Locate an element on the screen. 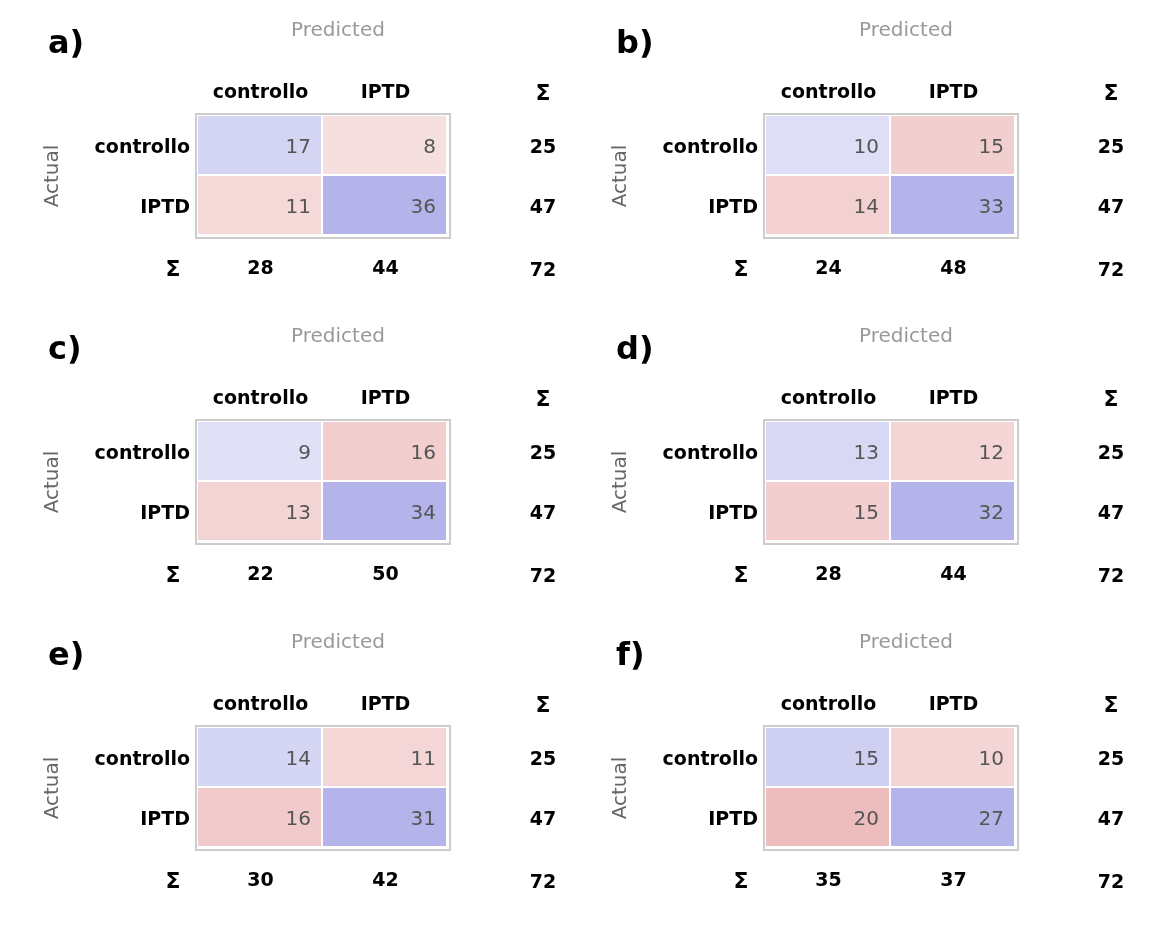 The width and height of the screenshot is (1153, 935). text: 48 is located at coordinates (953, 267).